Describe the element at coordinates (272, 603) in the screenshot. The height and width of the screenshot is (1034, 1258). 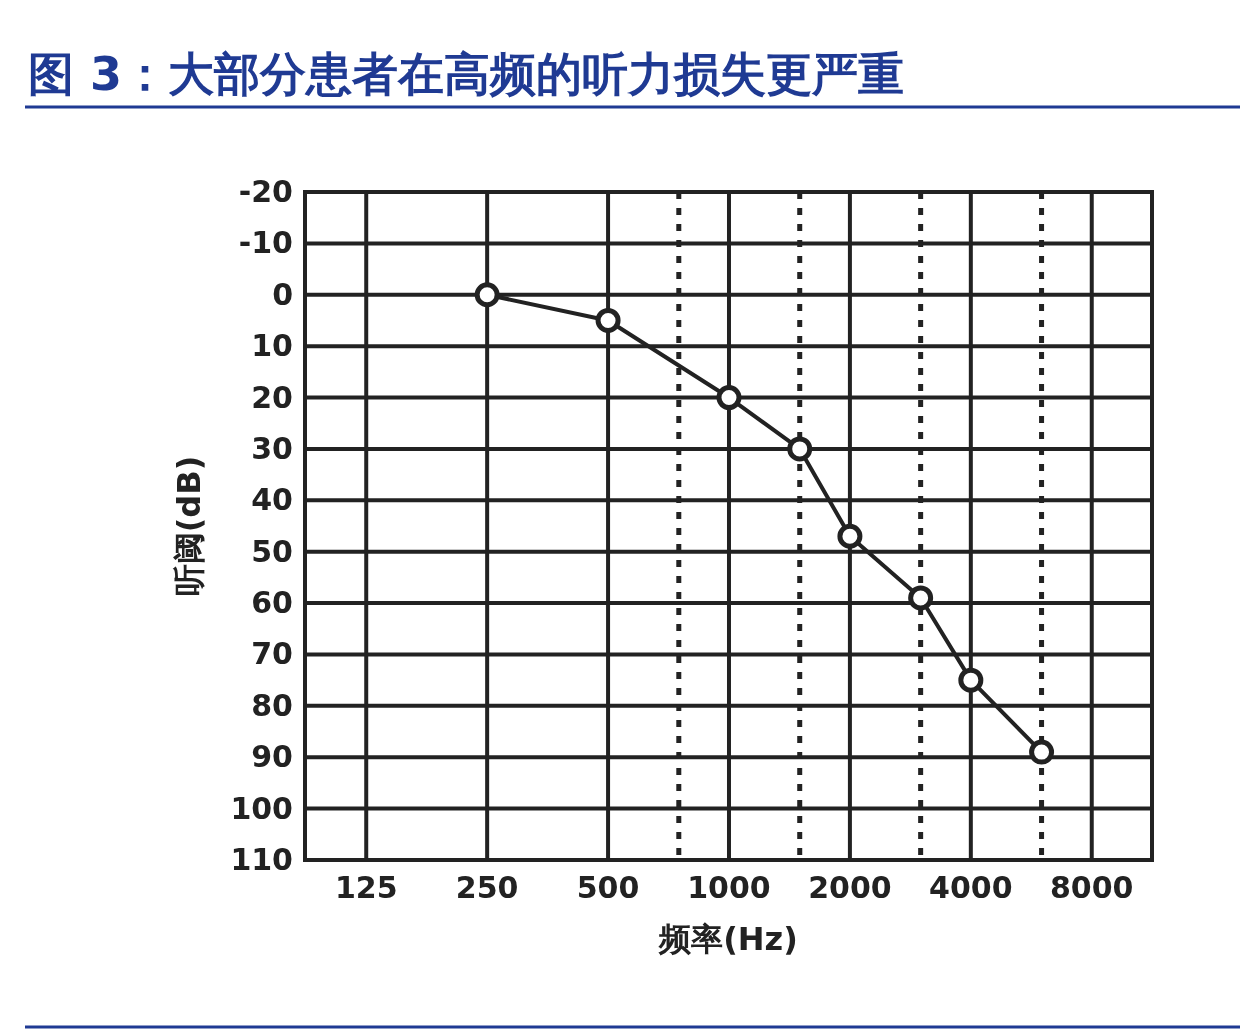
I see `y-tick-label: 60` at that location.